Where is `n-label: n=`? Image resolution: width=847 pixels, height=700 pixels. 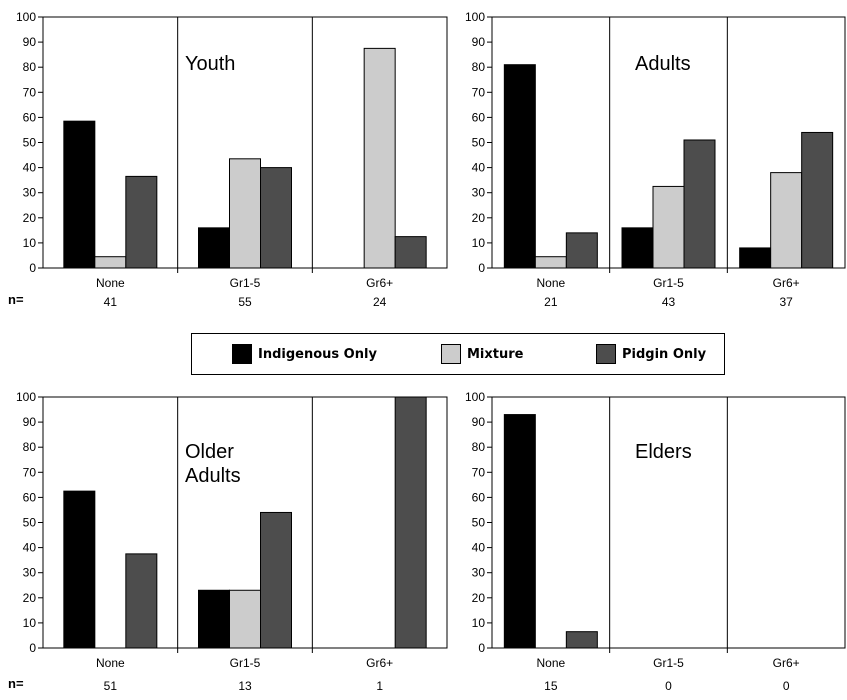
n-label: n= is located at coordinates (16, 683).